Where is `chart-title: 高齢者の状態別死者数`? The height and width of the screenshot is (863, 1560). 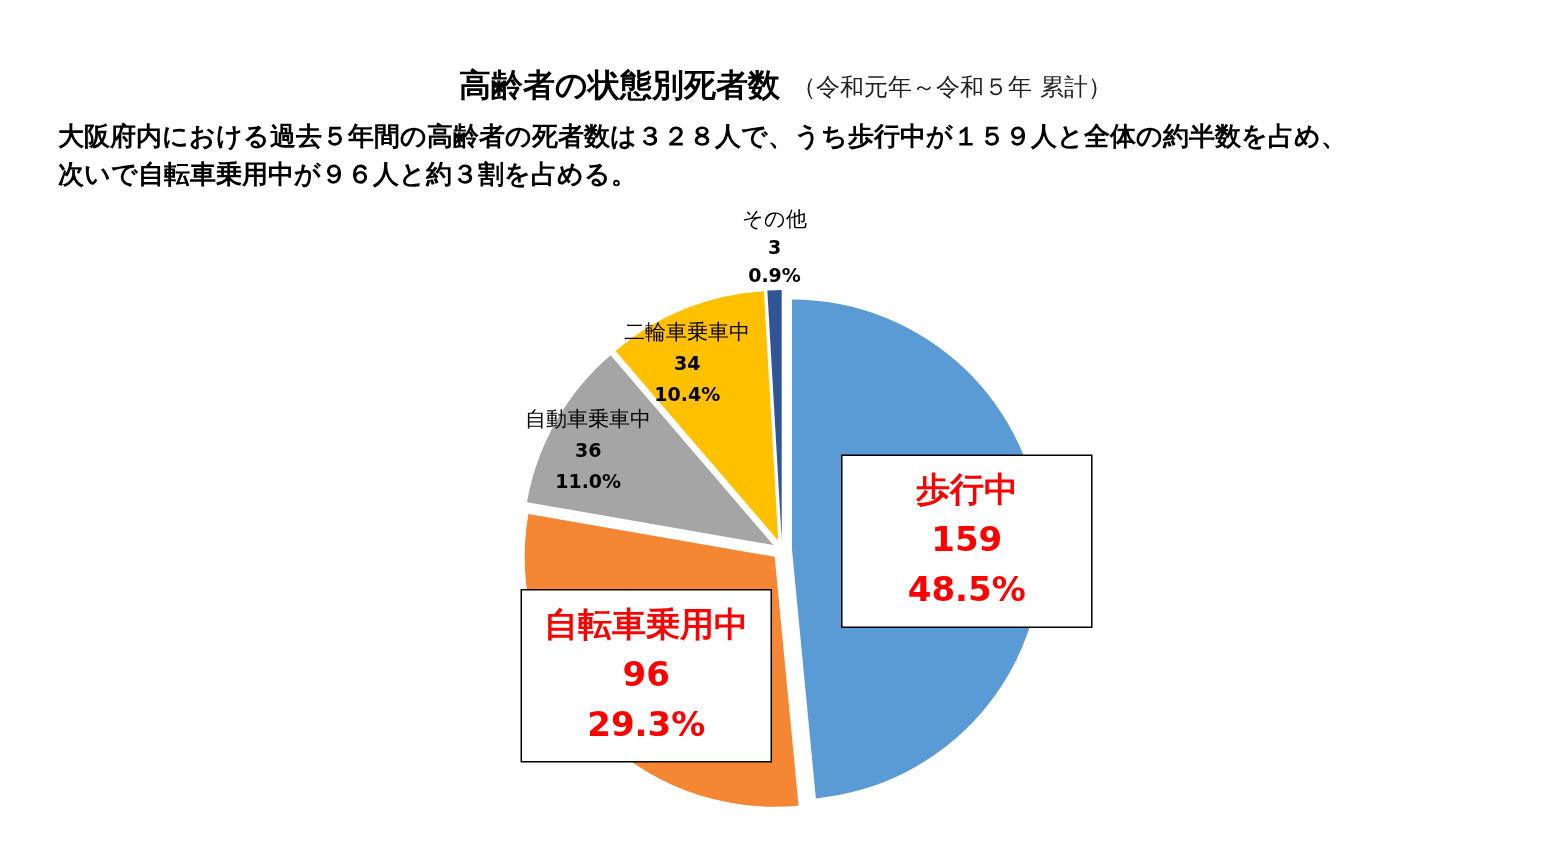
chart-title: 高齢者の状態別死者数 is located at coordinates (620, 85).